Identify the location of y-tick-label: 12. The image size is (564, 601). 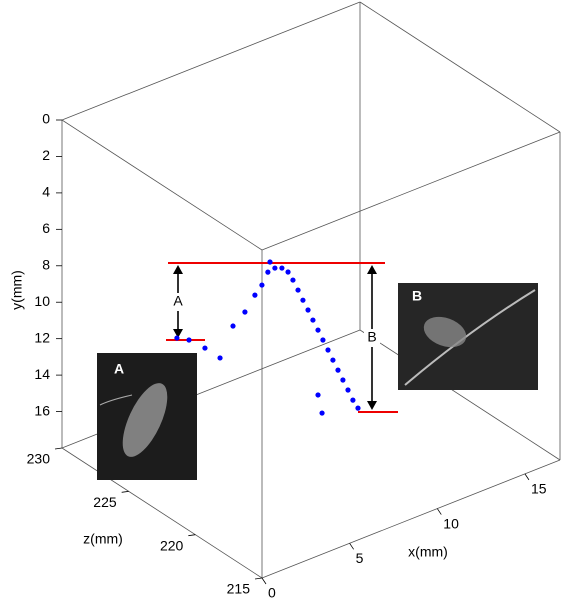
(42, 337).